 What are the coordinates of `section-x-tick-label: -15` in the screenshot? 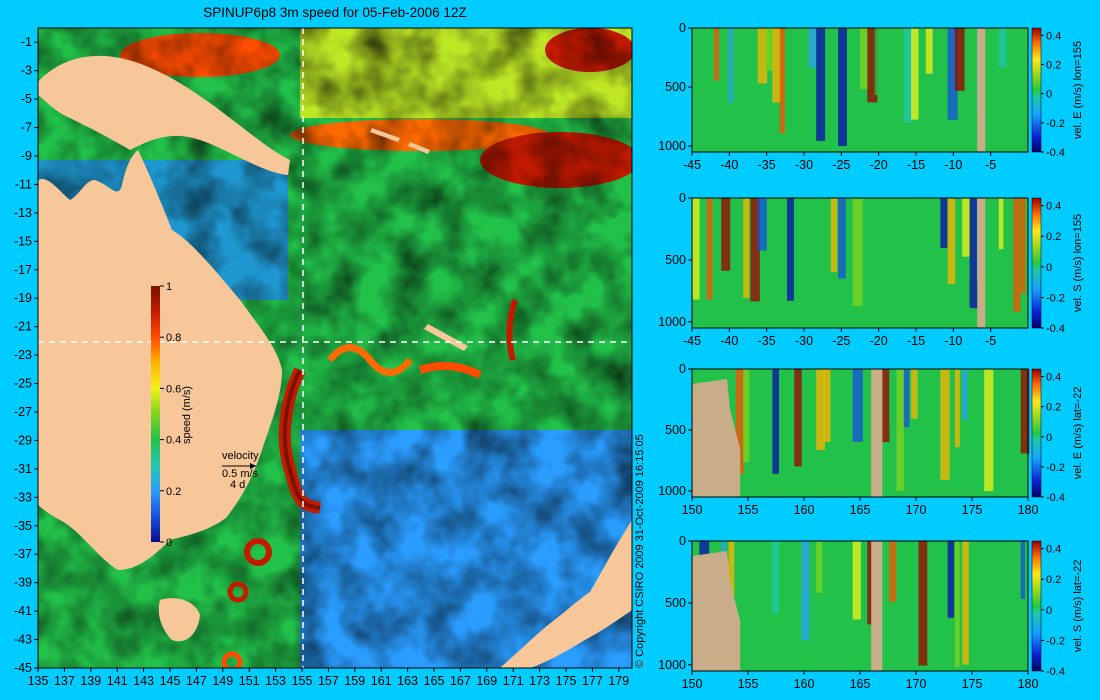 It's located at (916, 165).